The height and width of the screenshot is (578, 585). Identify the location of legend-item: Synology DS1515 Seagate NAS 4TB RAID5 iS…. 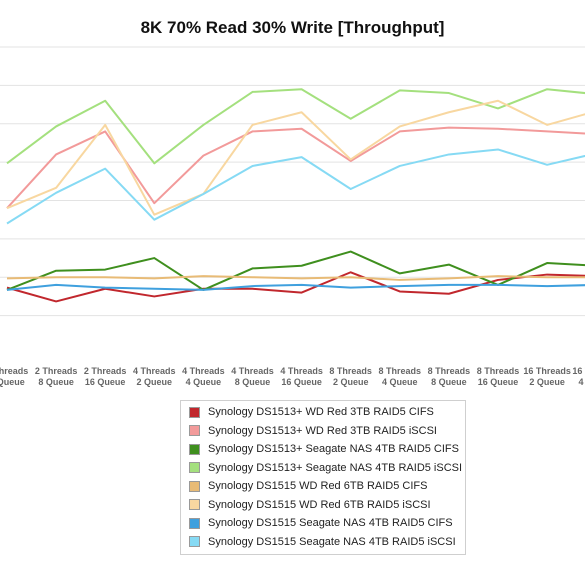
(323, 542).